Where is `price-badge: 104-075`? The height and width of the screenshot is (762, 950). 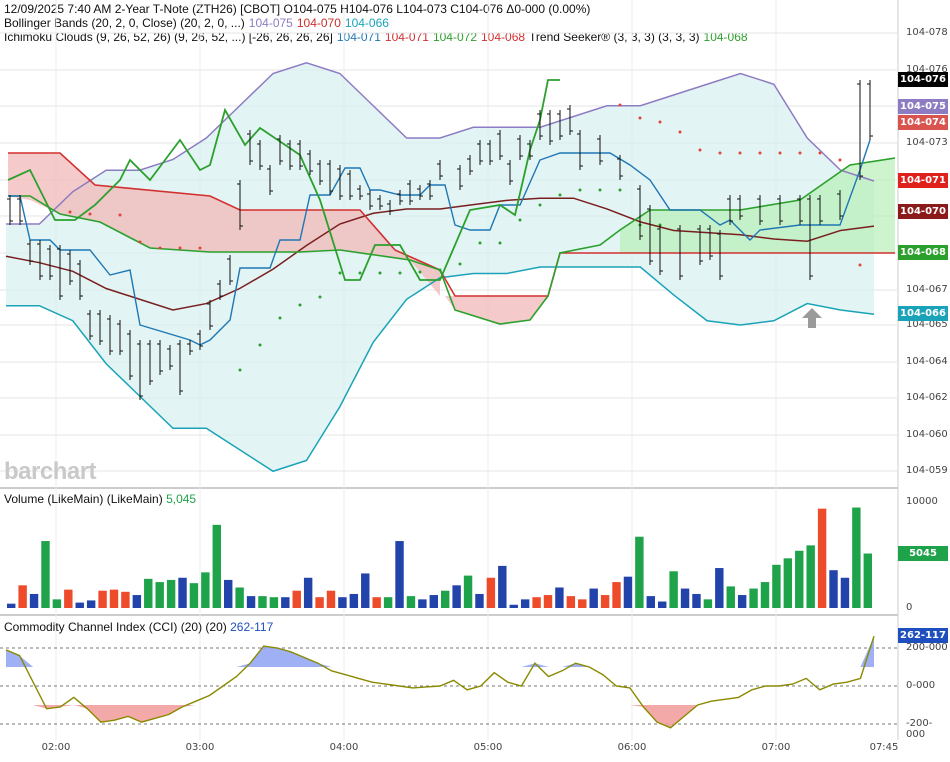
price-badge: 104-075 is located at coordinates (923, 106).